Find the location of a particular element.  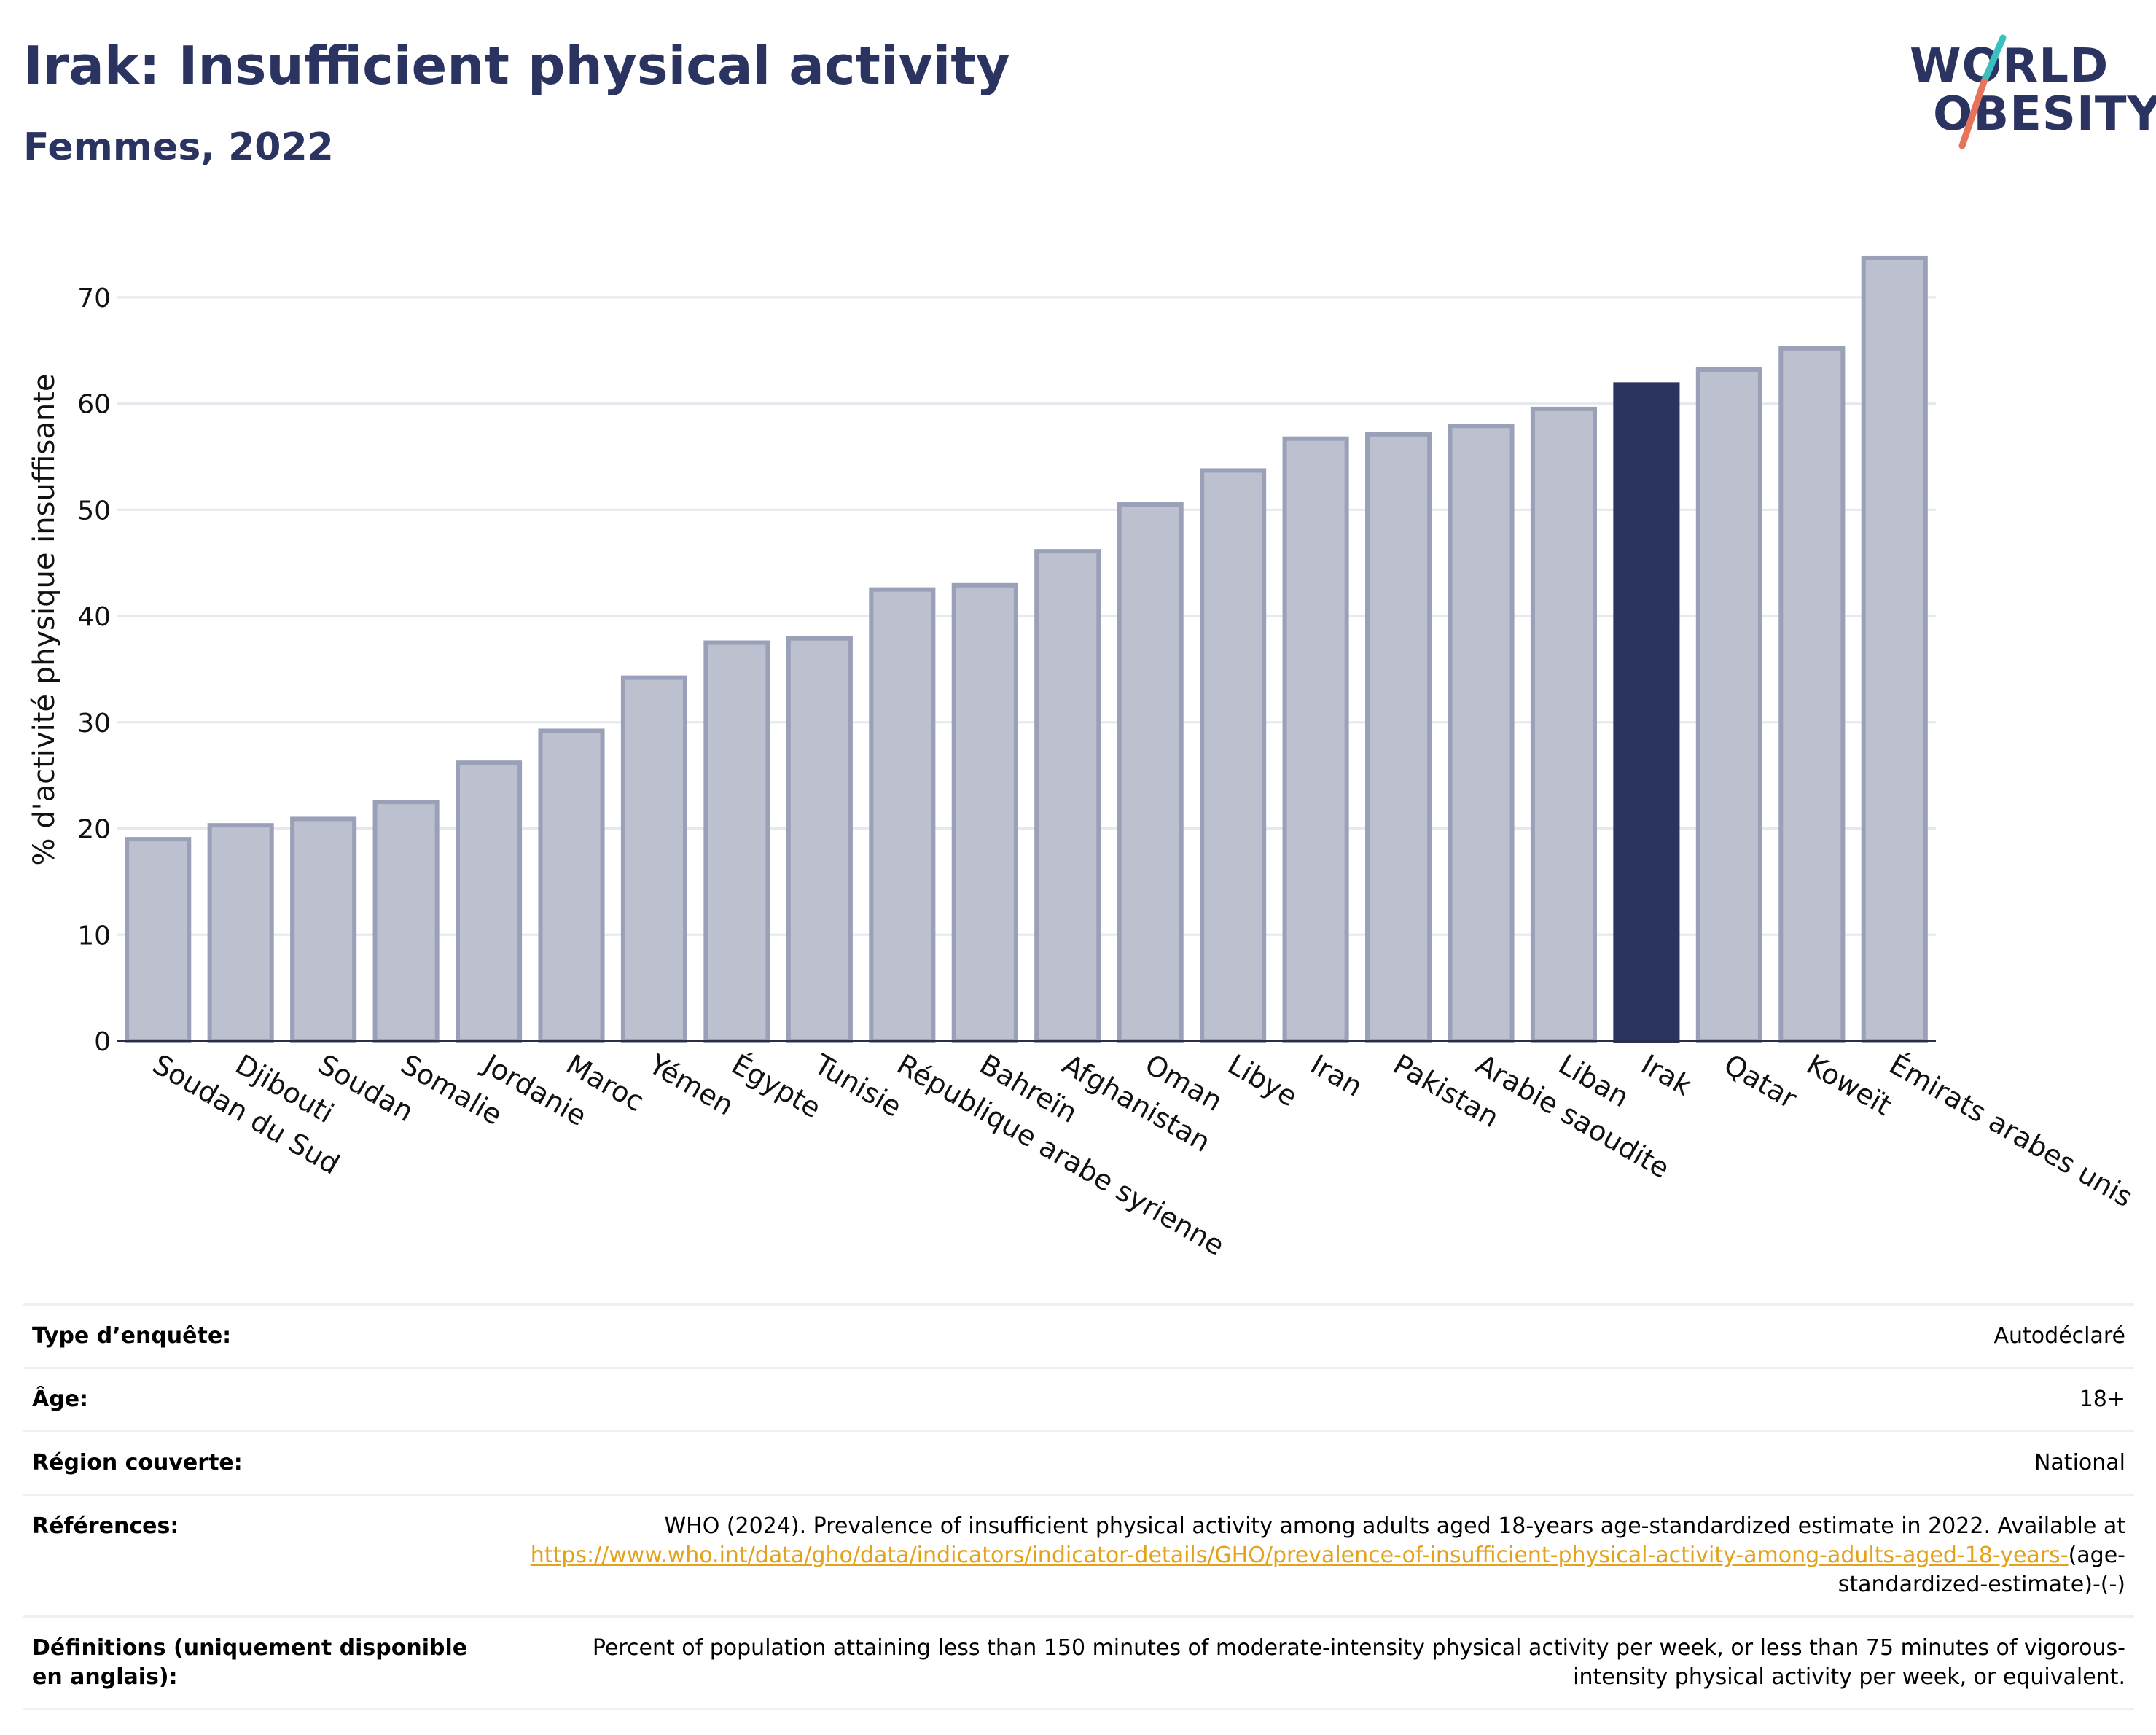

bar-maroc is located at coordinates (572, 885).